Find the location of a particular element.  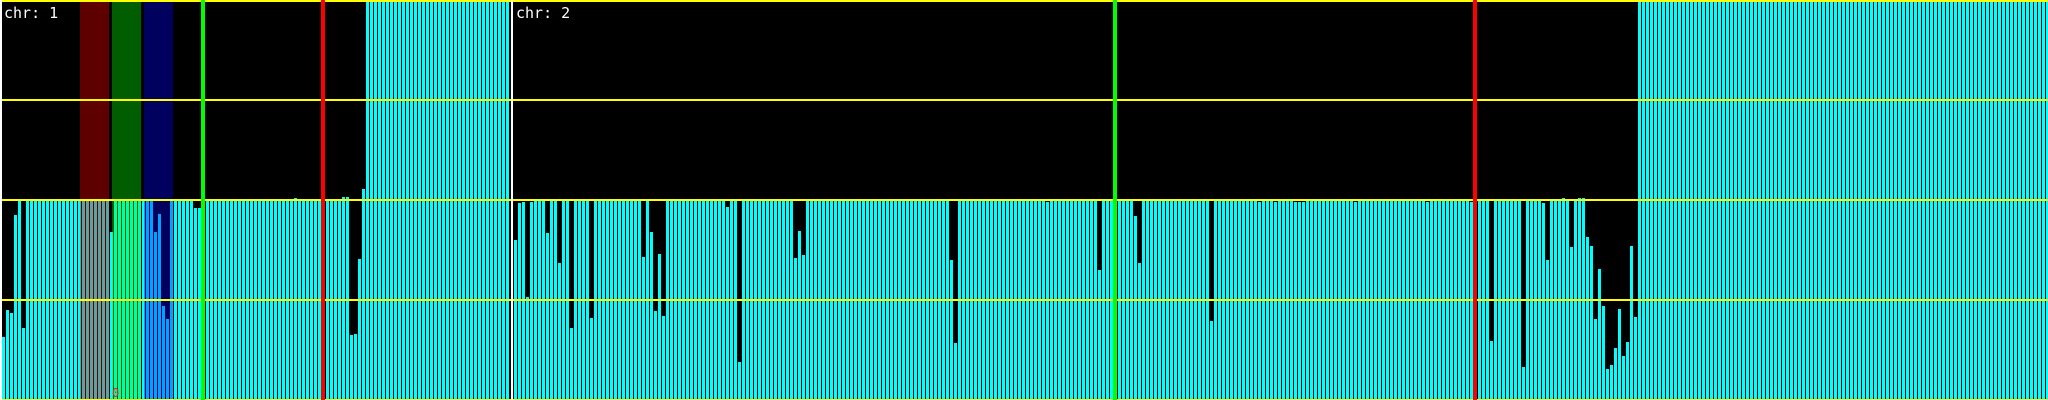

panel-border is located at coordinates (1, 200).